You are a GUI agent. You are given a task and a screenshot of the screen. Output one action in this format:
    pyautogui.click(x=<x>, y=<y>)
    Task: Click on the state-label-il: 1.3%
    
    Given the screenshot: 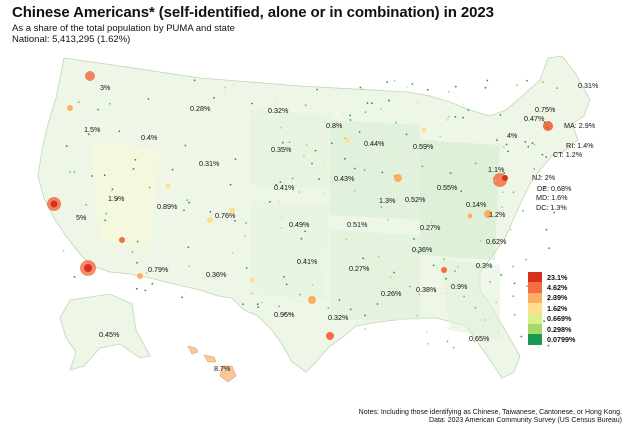 What is the action you would take?
    pyautogui.click(x=387, y=200)
    